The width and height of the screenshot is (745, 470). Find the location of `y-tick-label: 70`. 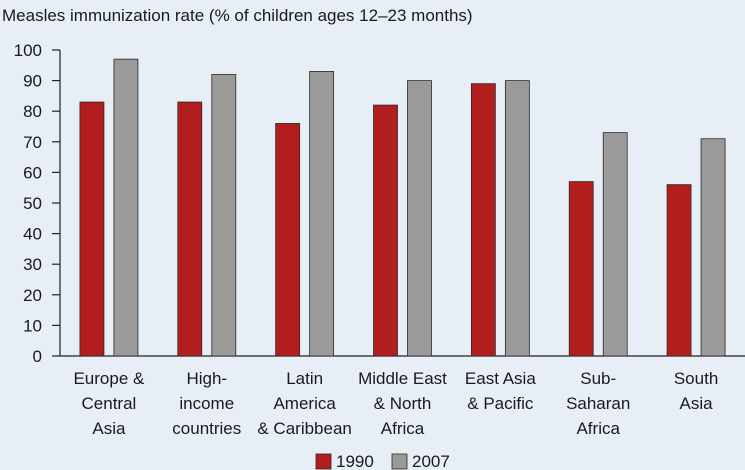

y-tick-label: 70 is located at coordinates (32, 142).